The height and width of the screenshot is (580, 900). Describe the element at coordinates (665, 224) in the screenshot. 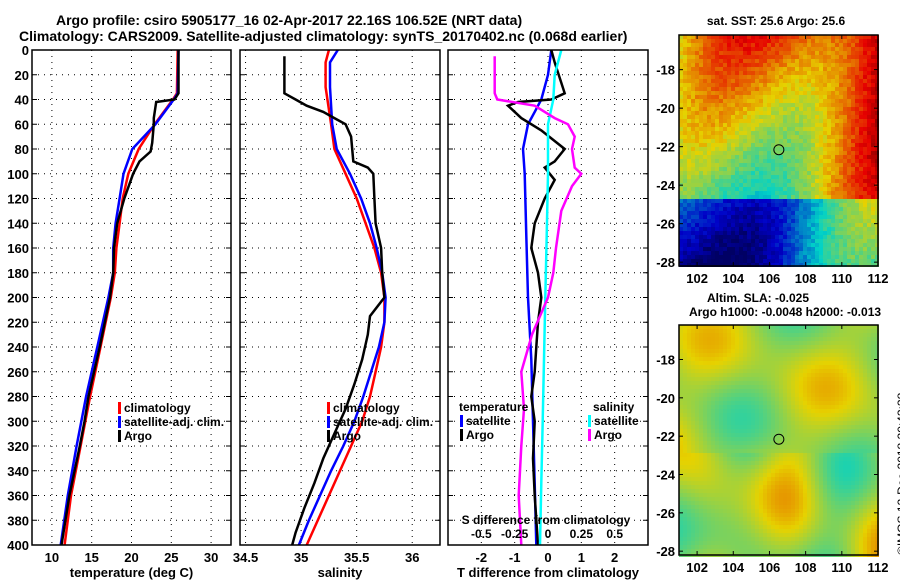

I see `y-tick-label: -26` at that location.